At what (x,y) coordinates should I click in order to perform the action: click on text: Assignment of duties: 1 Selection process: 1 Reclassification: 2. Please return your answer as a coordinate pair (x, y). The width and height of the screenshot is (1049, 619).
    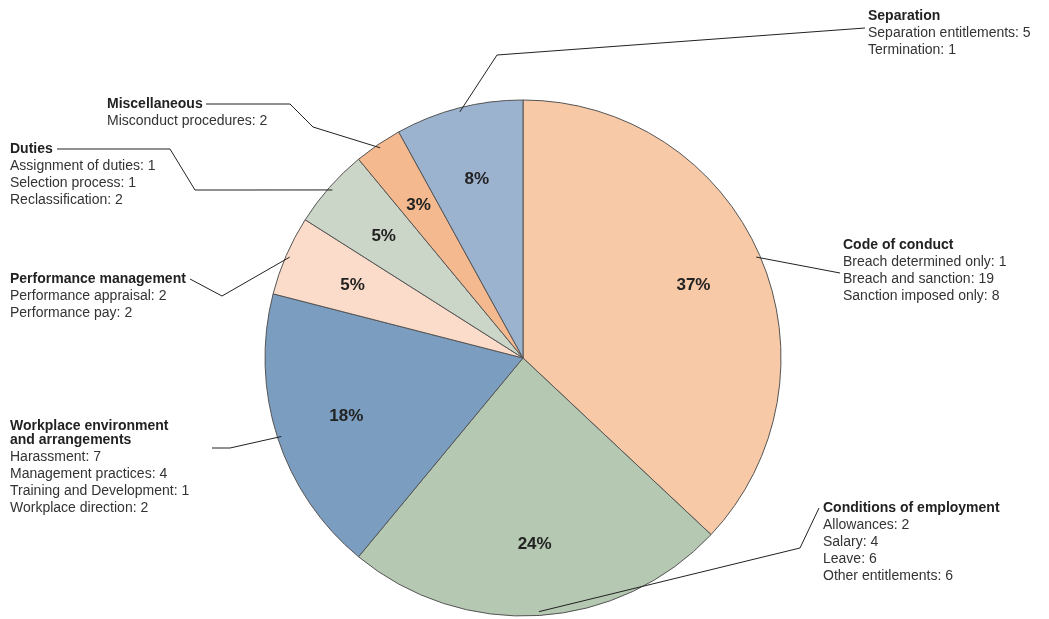
    Looking at the image, I should click on (83, 182).